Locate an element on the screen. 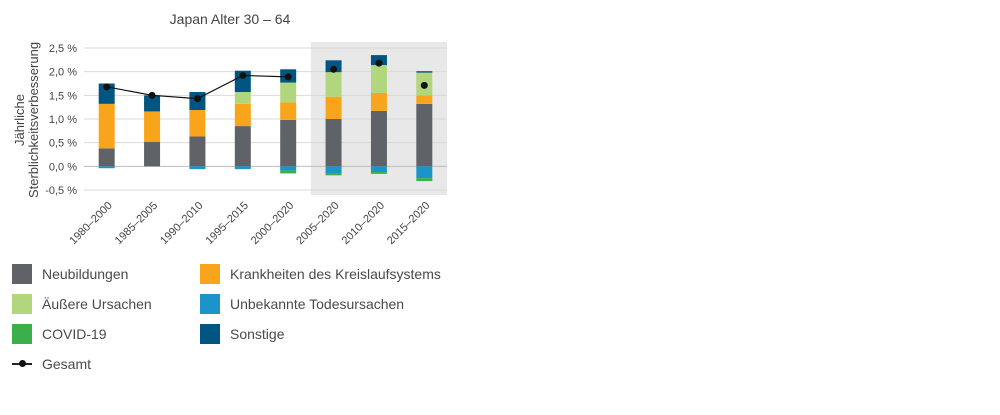  legend-label: COVID-19 is located at coordinates (74, 334).